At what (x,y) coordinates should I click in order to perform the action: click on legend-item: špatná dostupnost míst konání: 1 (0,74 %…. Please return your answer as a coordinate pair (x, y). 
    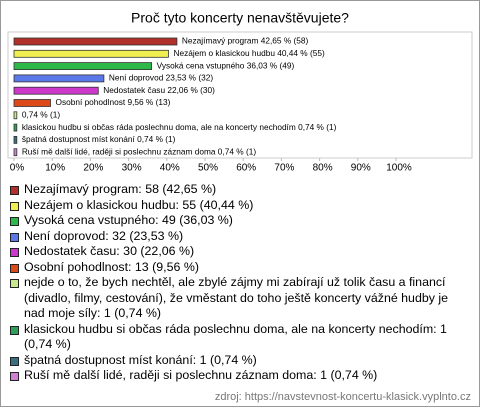
    Looking at the image, I should click on (240, 361).